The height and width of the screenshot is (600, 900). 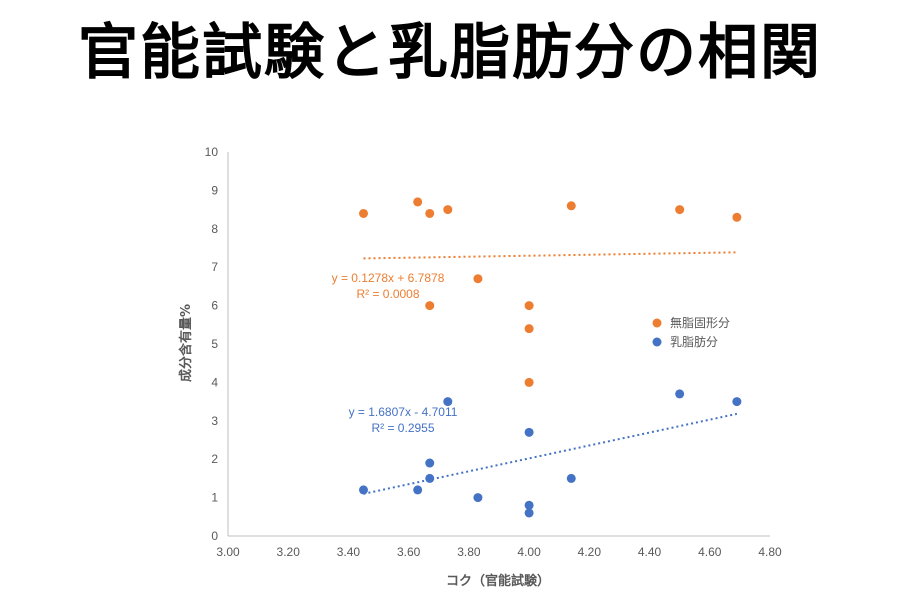 What do you see at coordinates (214, 306) in the screenshot?
I see `y-tick-label: 6` at bounding box center [214, 306].